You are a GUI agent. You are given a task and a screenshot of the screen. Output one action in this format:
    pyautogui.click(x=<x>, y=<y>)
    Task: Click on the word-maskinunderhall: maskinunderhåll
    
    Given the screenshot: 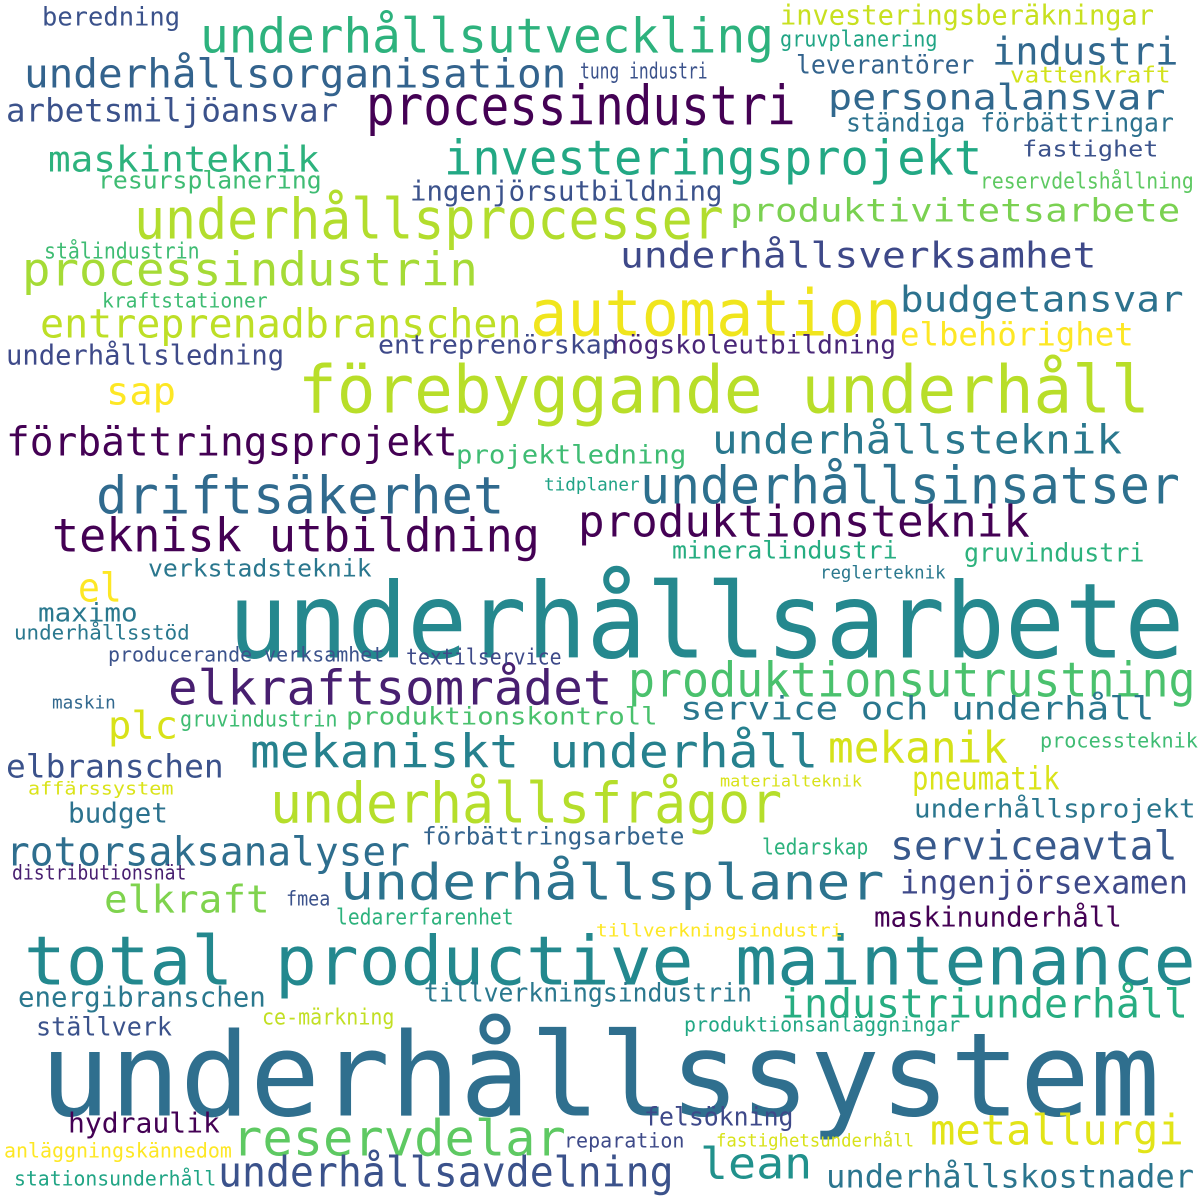 What is the action you would take?
    pyautogui.click(x=998, y=918)
    